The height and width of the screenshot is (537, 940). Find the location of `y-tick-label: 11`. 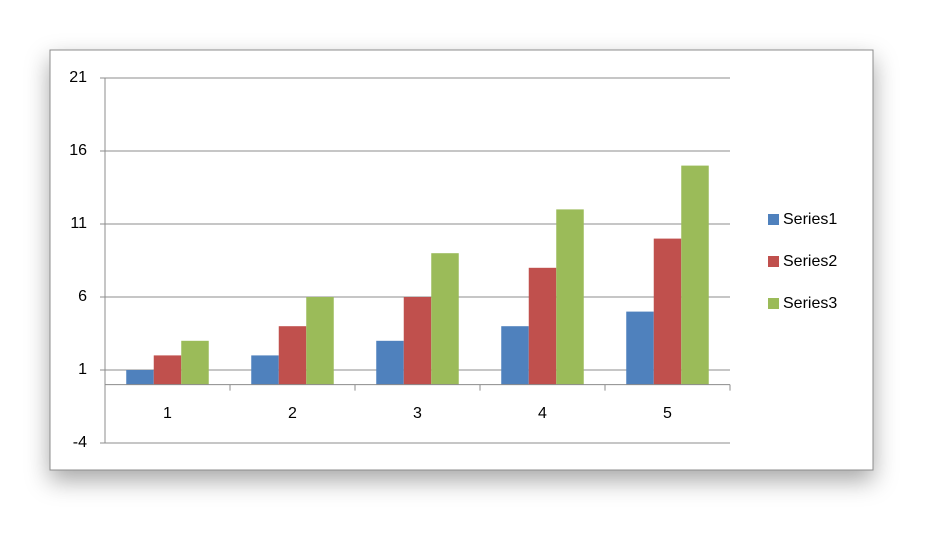

y-tick-label: 11 is located at coordinates (78, 223).